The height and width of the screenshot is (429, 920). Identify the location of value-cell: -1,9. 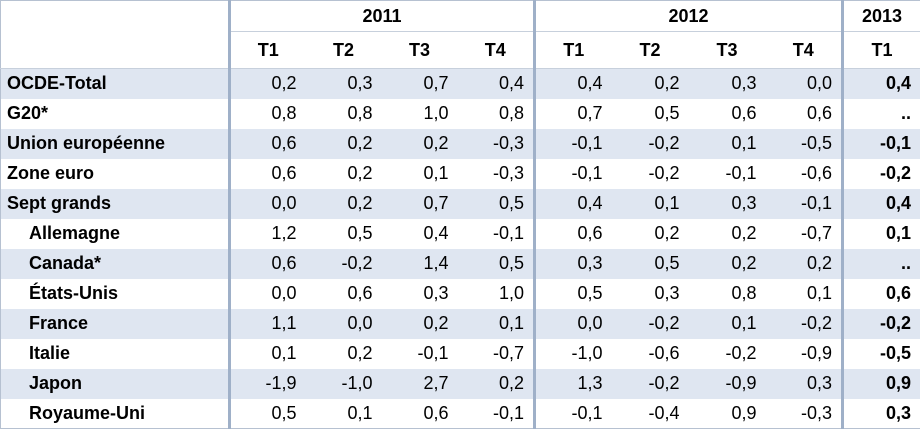
(267, 383).